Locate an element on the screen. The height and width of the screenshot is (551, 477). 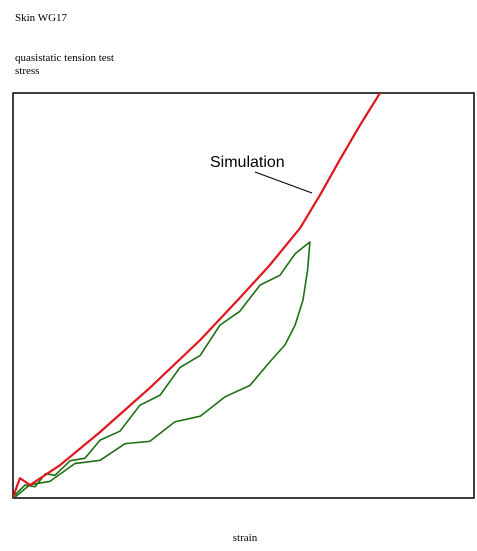
y-axis-label: stress is located at coordinates (27, 71).